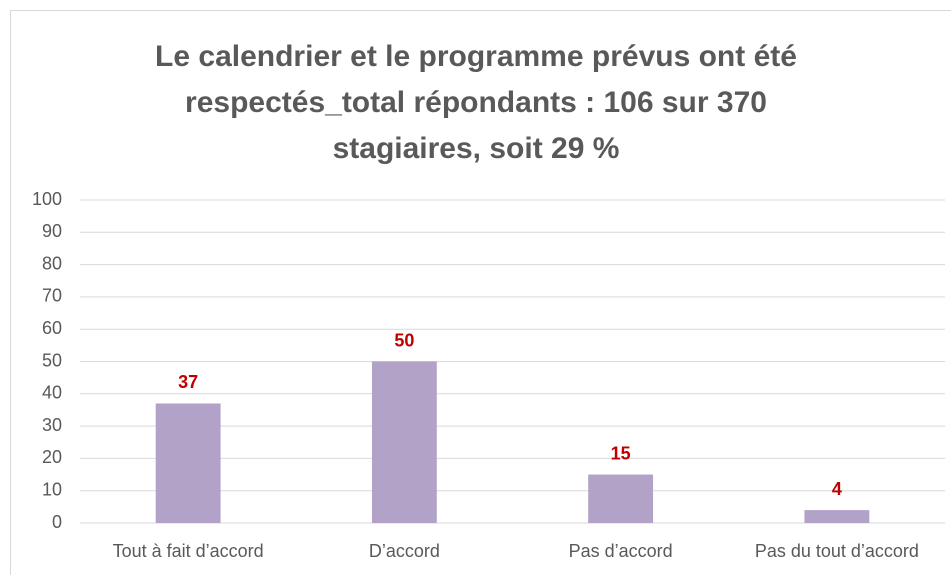 This screenshot has width=951, height=575. I want to click on y-tick-label: 90, so click(52, 231).